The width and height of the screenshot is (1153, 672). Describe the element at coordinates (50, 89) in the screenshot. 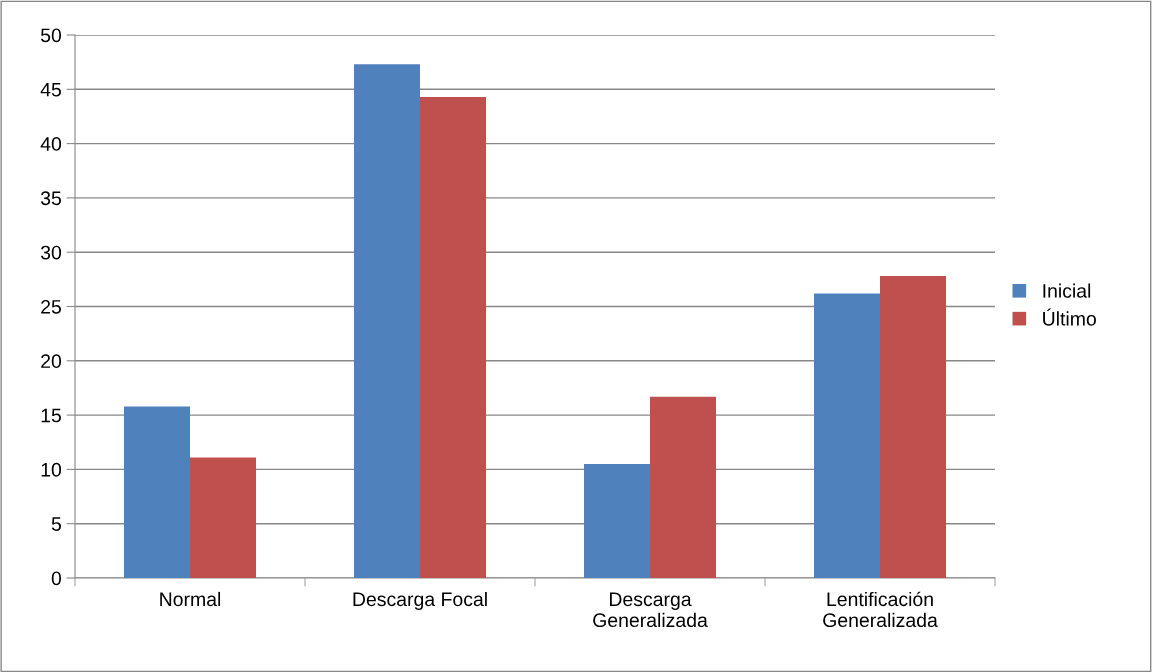

I see `y-tick-label: 45` at that location.